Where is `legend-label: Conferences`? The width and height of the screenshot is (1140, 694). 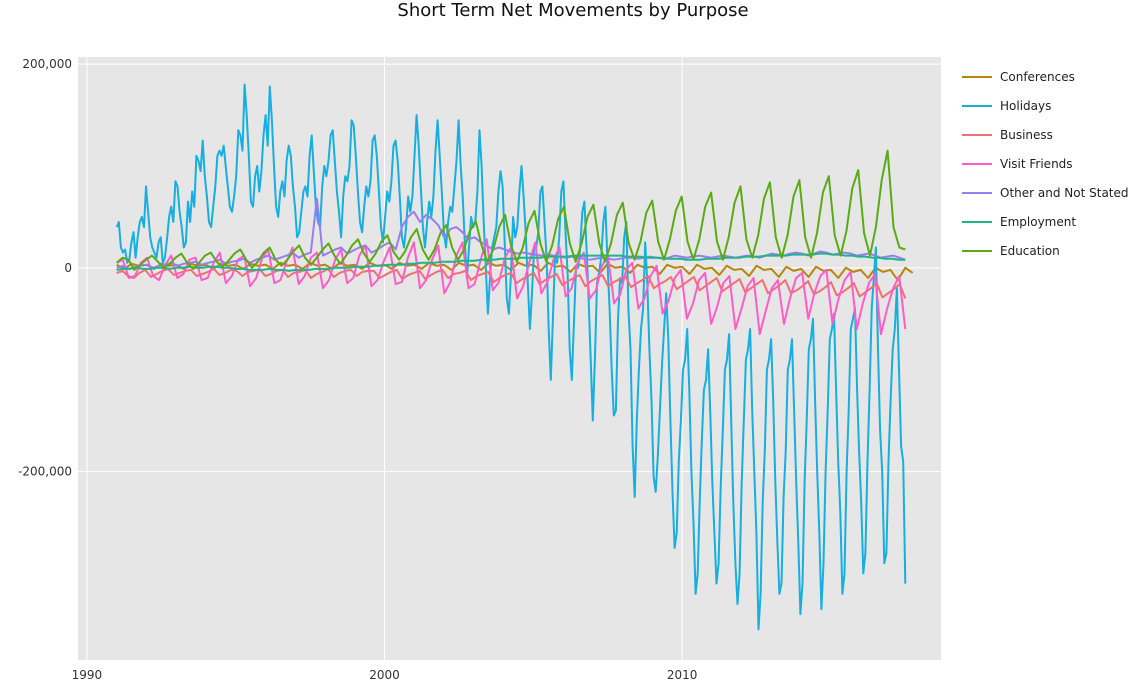 legend-label: Conferences is located at coordinates (1037, 76).